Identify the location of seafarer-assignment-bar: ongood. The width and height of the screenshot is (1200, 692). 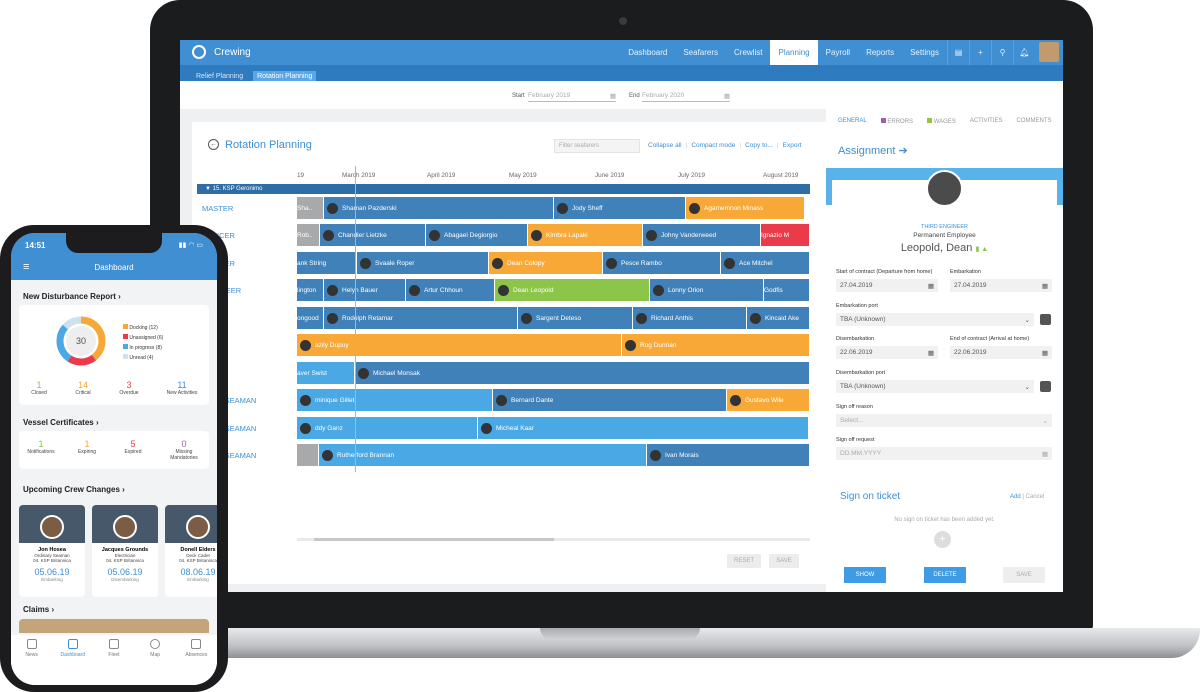
(310, 318).